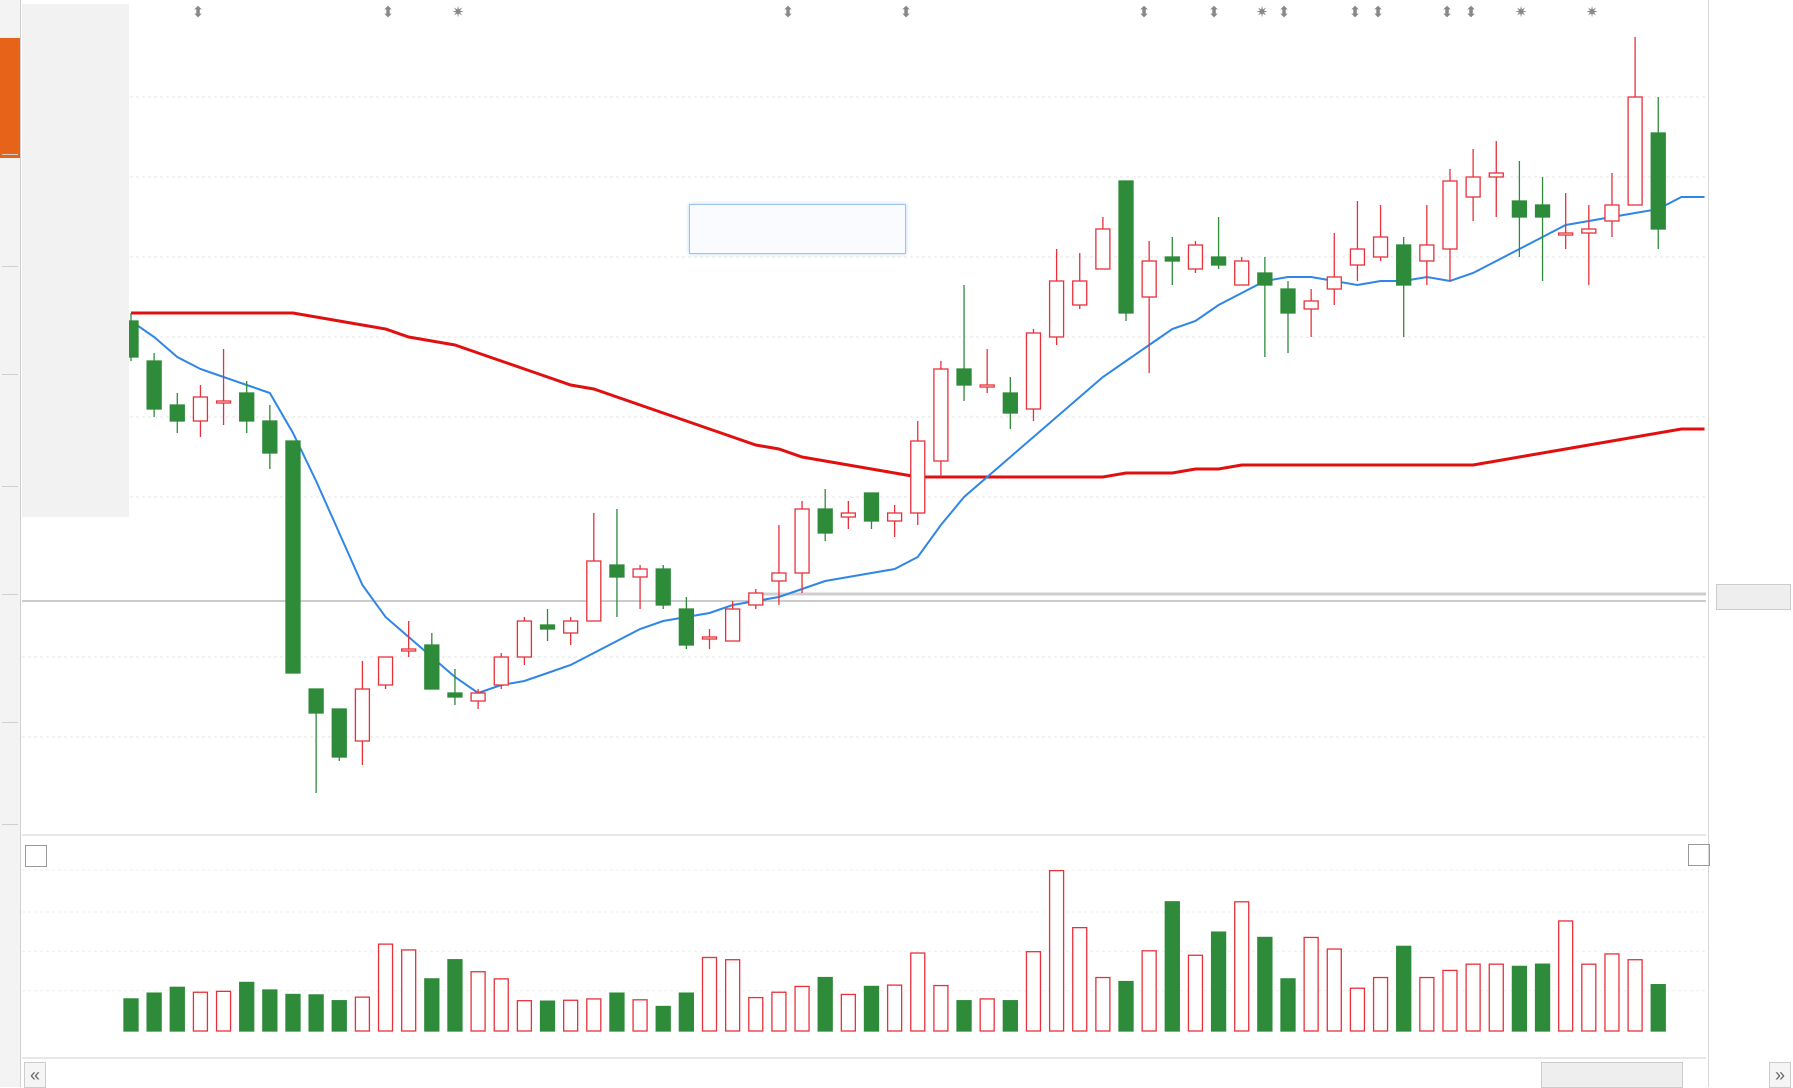  I want to click on help-icon, so click(36, 856).